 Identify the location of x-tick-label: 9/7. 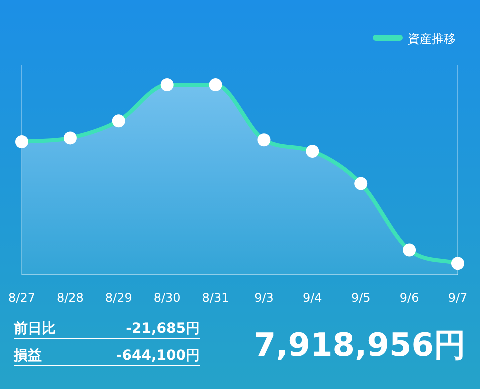
(458, 298).